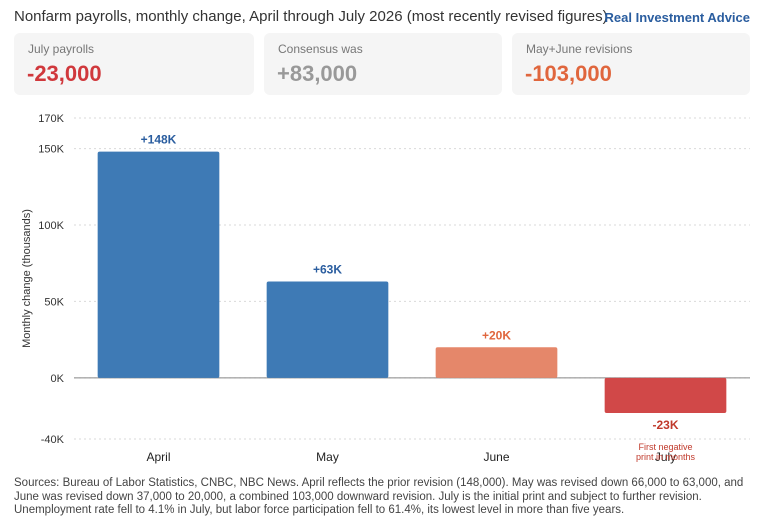 This screenshot has height=521, width=766. Describe the element at coordinates (51, 226) in the screenshot. I see `y-tick-label: 100K` at that location.